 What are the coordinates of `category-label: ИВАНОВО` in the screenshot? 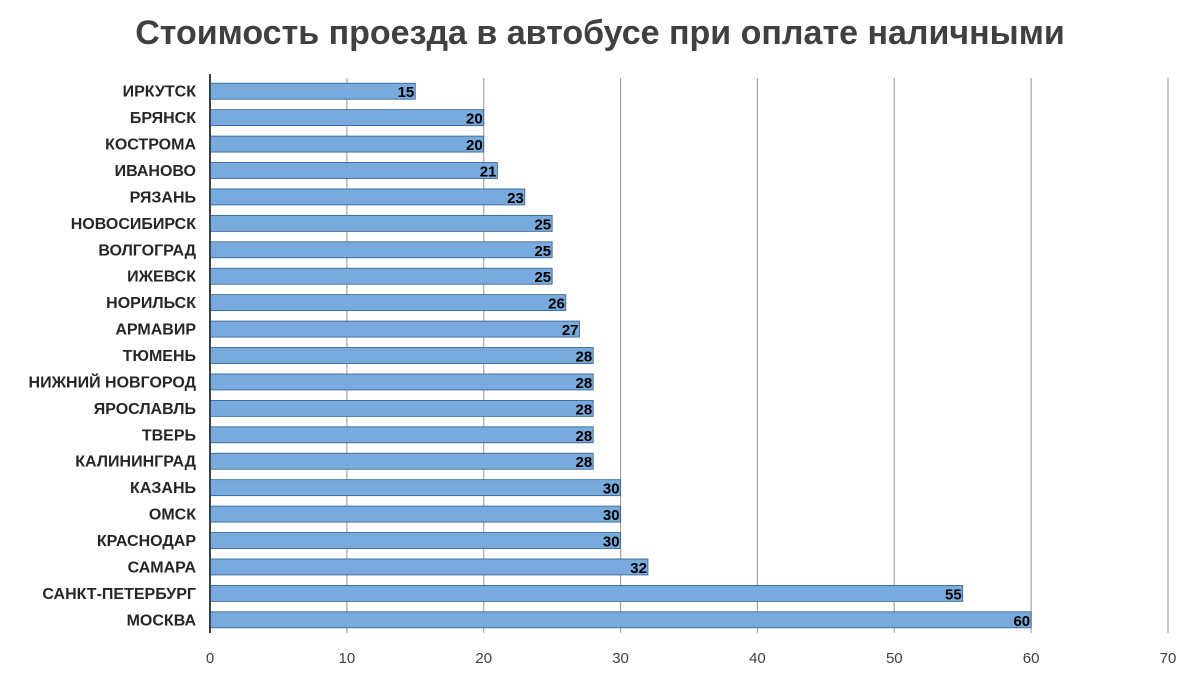 It's located at (155, 171).